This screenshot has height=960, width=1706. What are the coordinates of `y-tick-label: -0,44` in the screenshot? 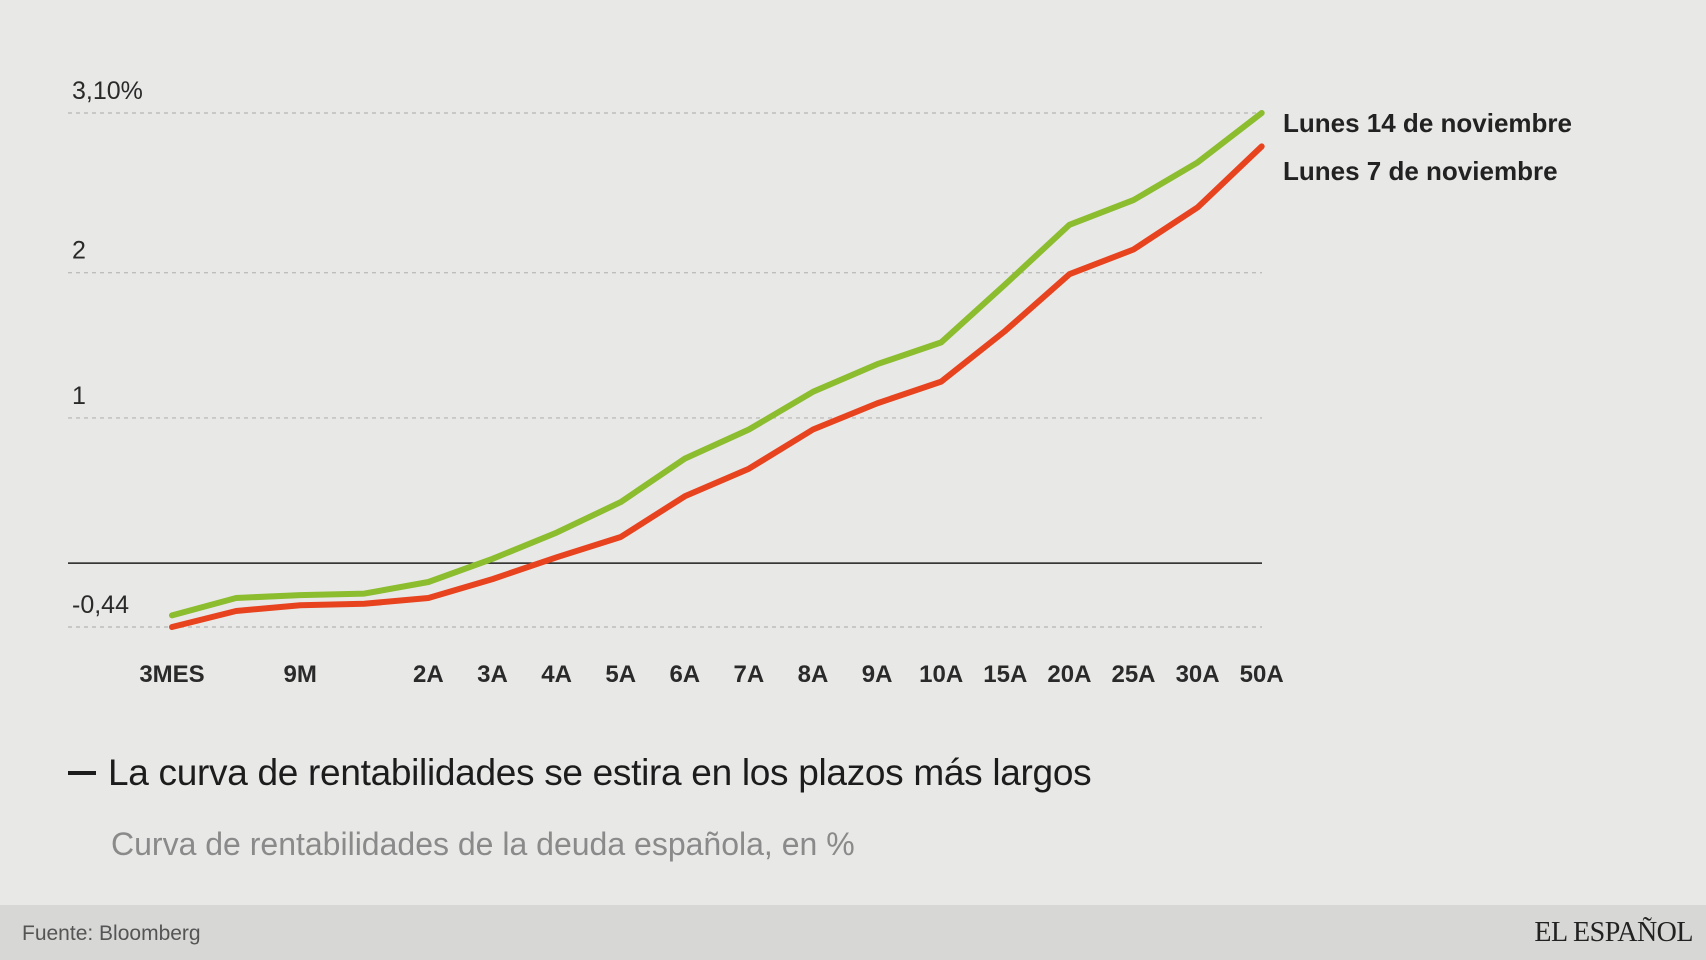 It's located at (100, 605).